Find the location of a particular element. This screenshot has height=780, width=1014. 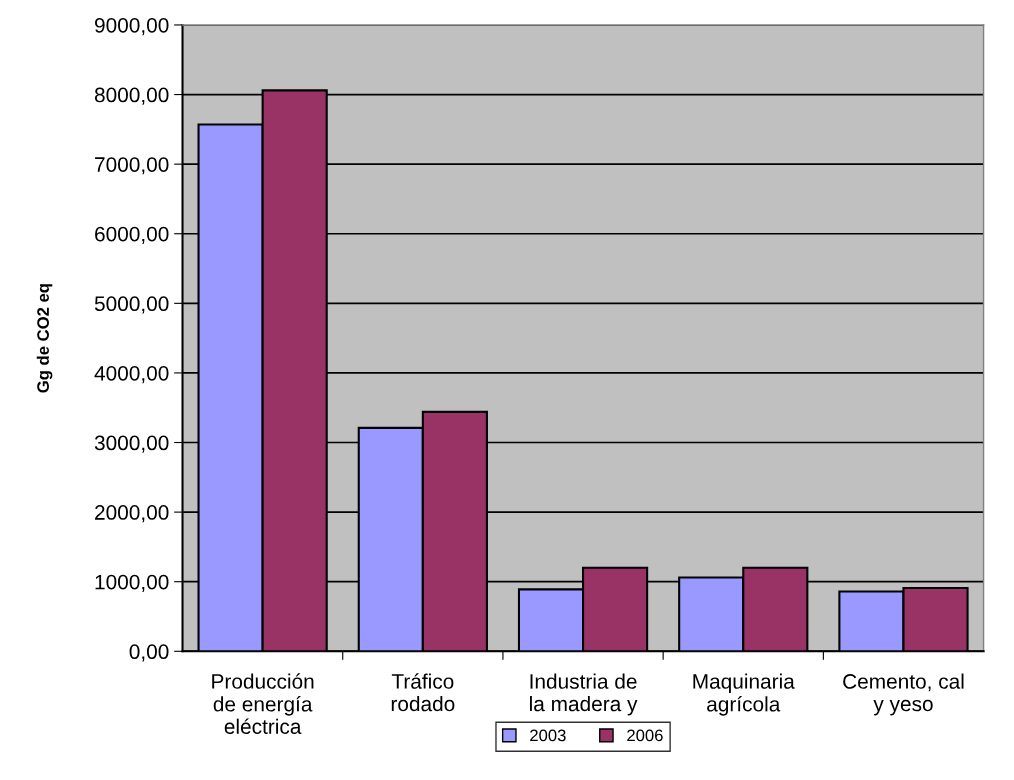

x-tick-label: Industria de la madera y is located at coordinates (584, 694).